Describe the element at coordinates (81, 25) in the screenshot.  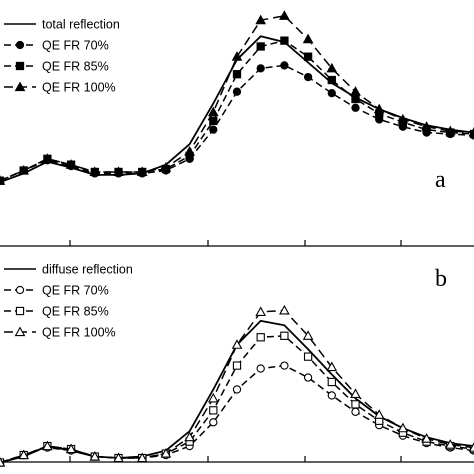
I see `legend-label: total reflection` at that location.